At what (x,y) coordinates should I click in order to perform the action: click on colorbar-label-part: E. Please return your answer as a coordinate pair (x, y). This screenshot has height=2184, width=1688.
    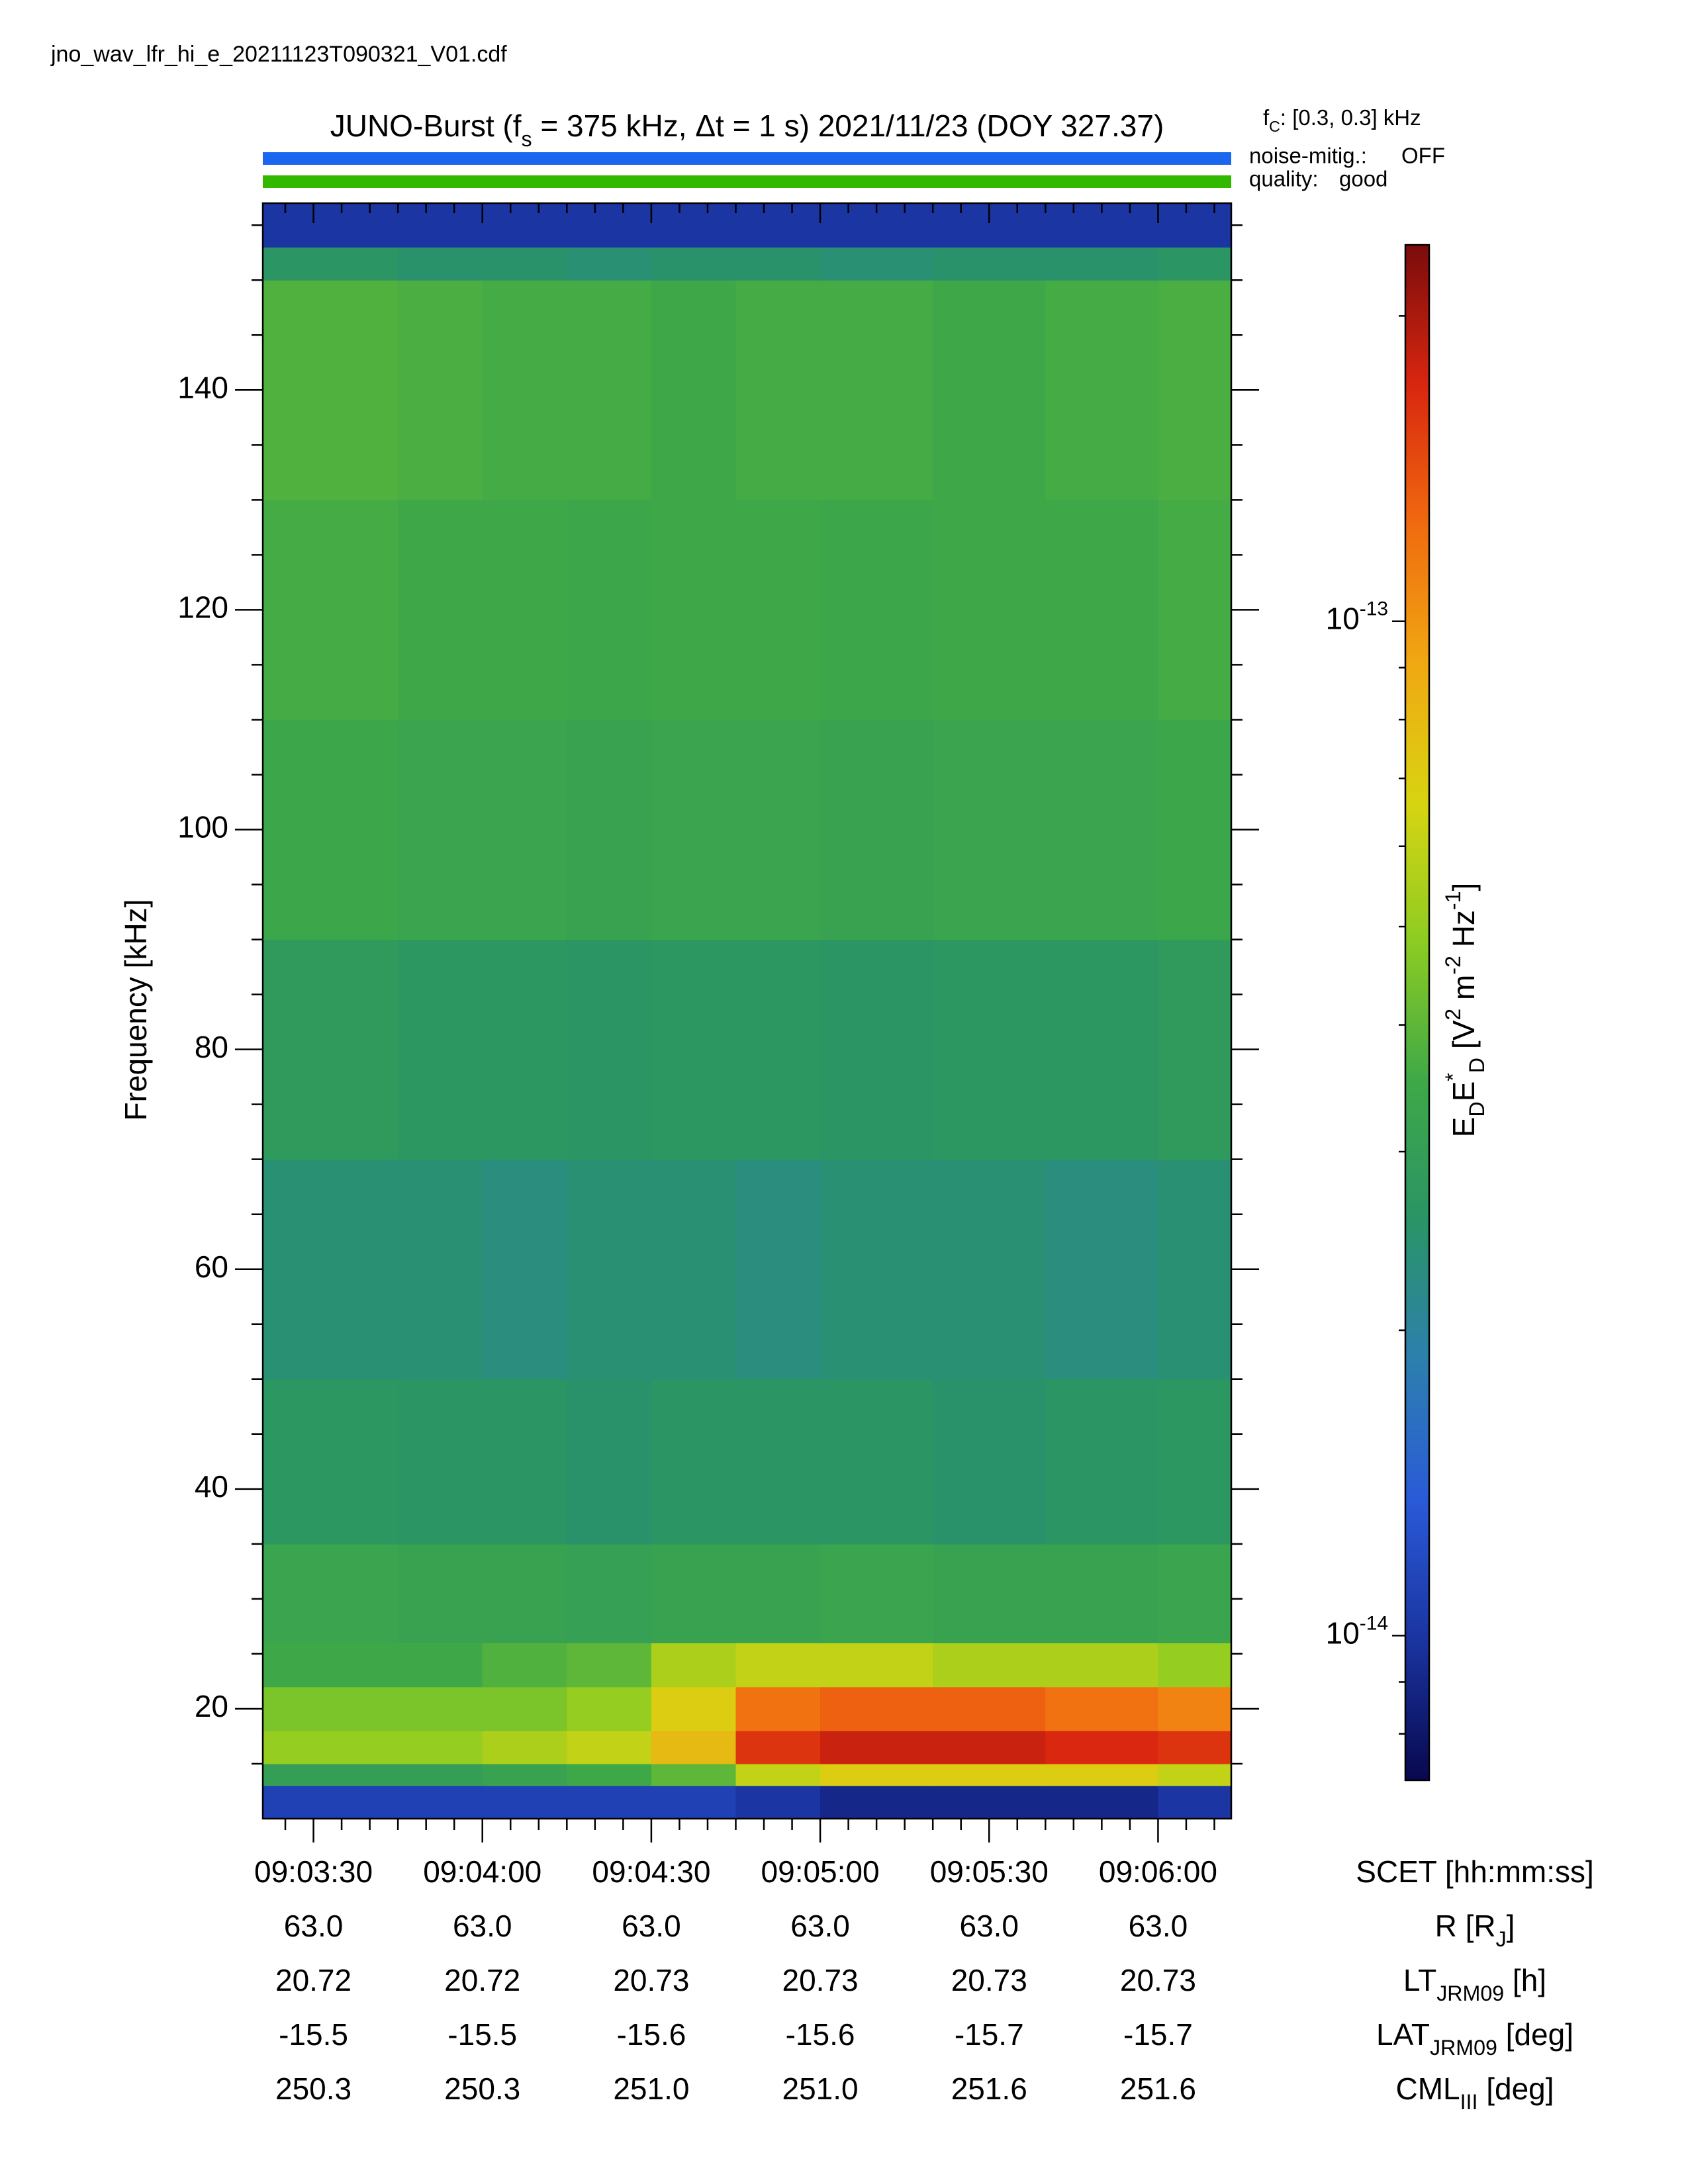
    Looking at the image, I should click on (1463, 1091).